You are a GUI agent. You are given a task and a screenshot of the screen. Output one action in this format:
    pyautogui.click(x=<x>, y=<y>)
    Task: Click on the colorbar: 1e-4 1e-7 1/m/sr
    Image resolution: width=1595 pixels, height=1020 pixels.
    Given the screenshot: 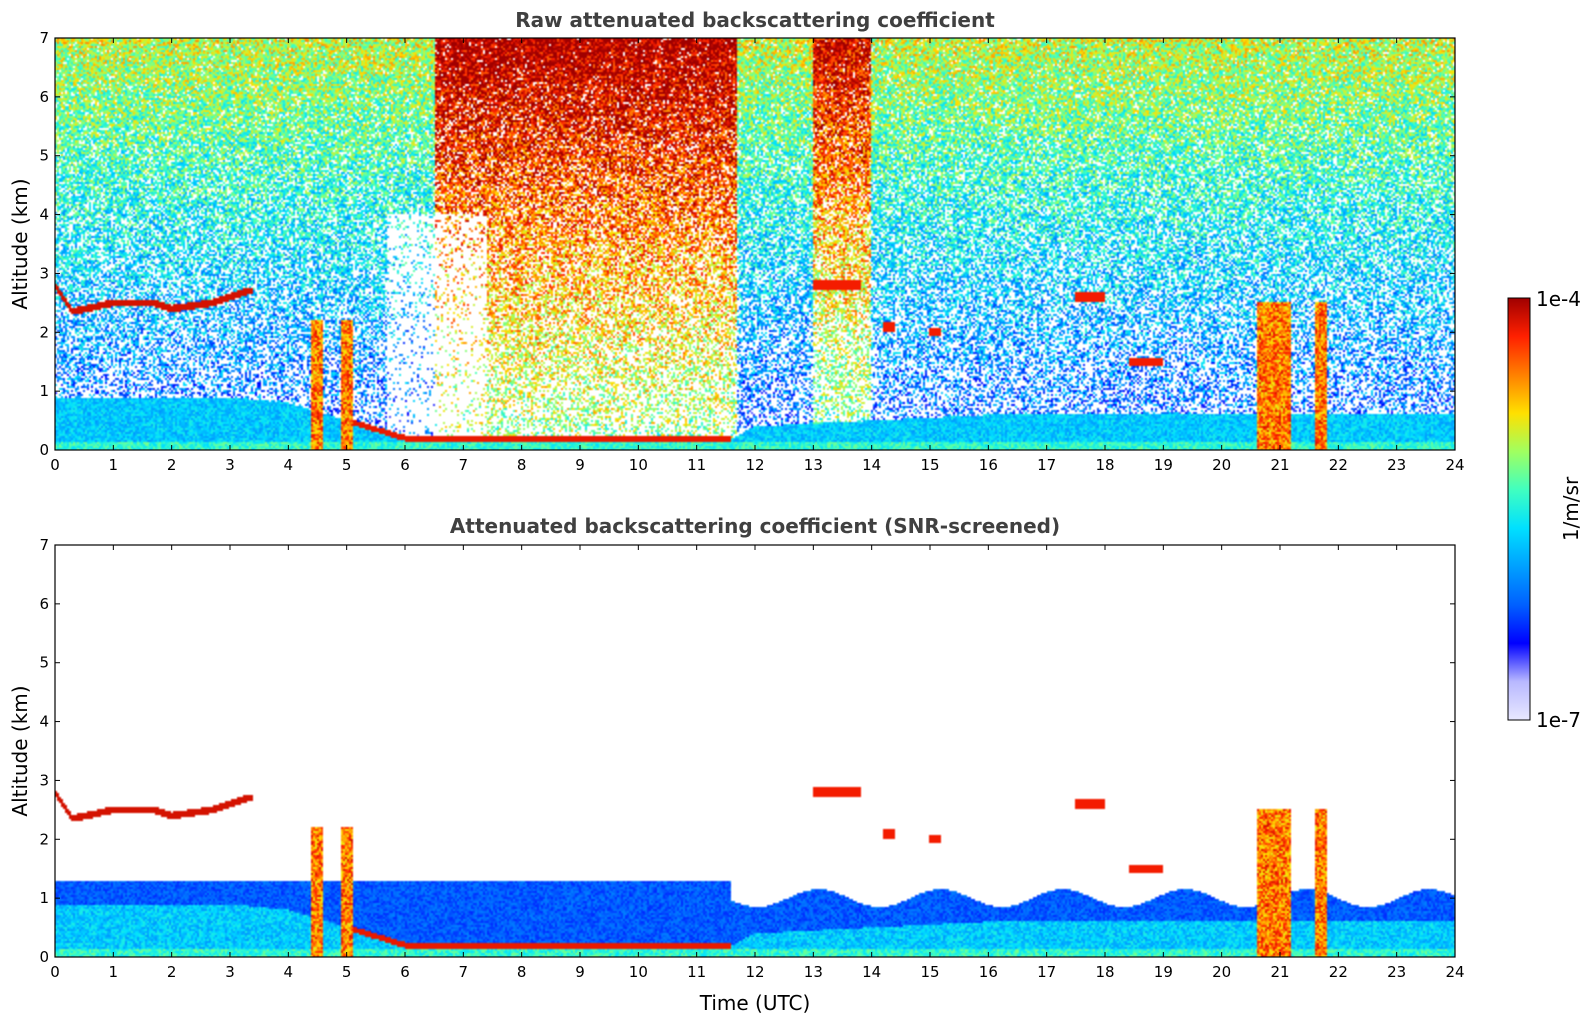 What is the action you would take?
    pyautogui.click(x=1545, y=509)
    